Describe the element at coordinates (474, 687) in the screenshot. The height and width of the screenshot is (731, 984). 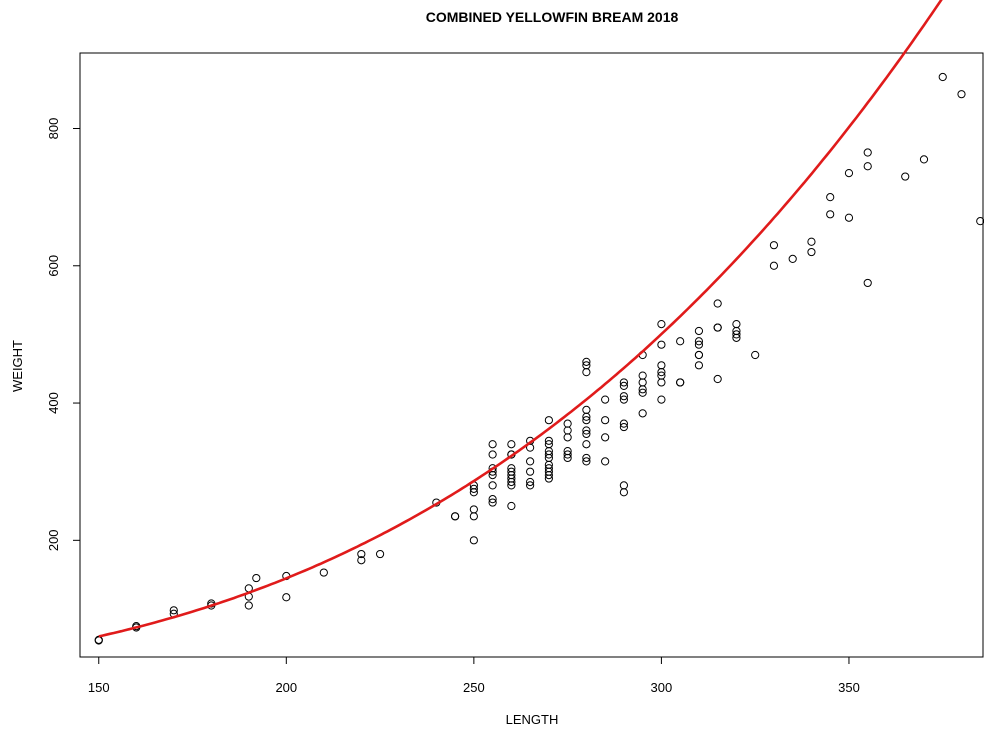
I see `x-tick-label: 250` at that location.